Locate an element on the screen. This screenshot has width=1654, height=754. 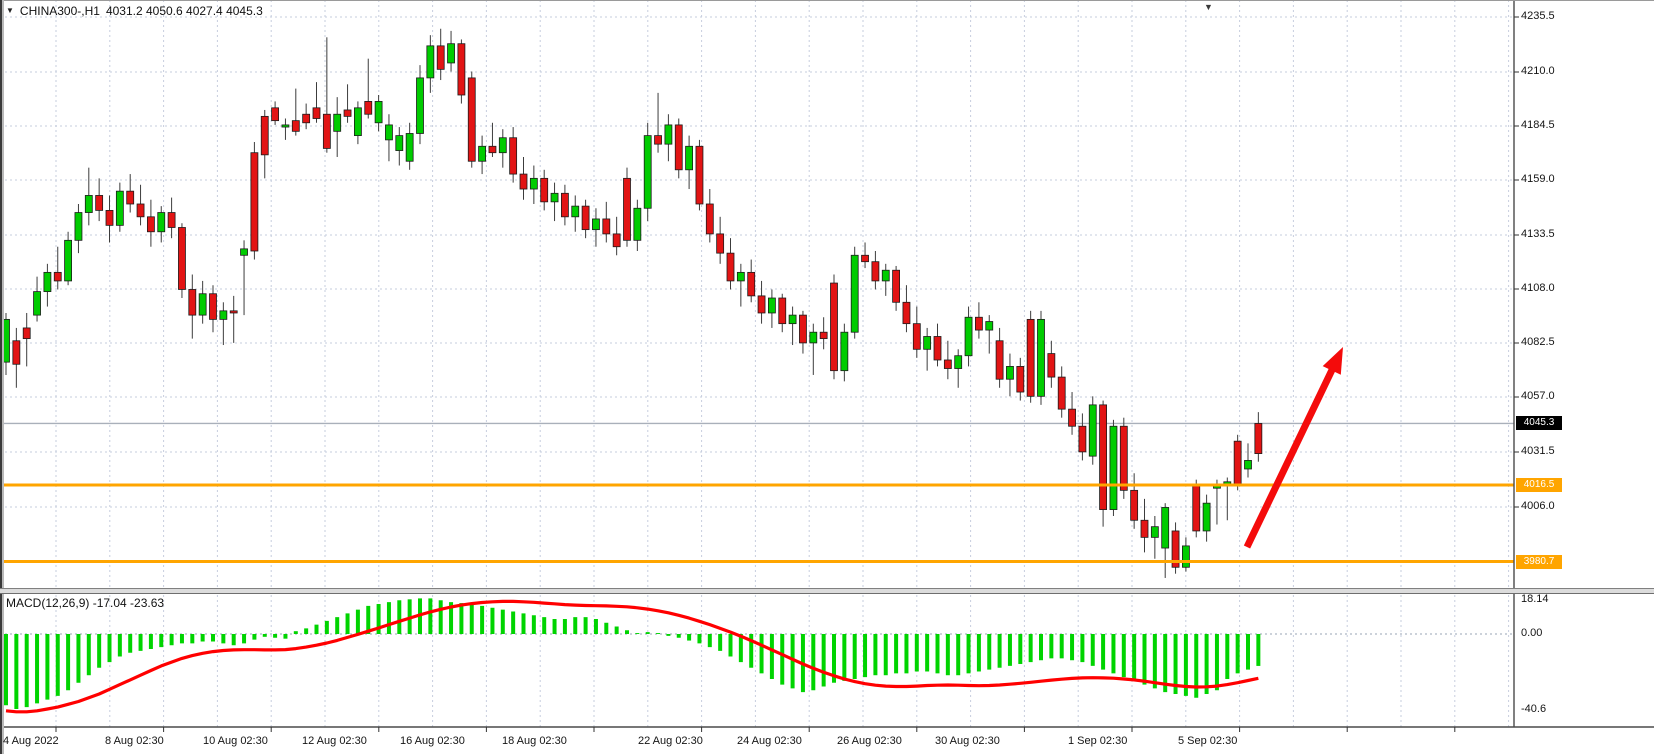
trend-arrow-shaft is located at coordinates (1290, 456).